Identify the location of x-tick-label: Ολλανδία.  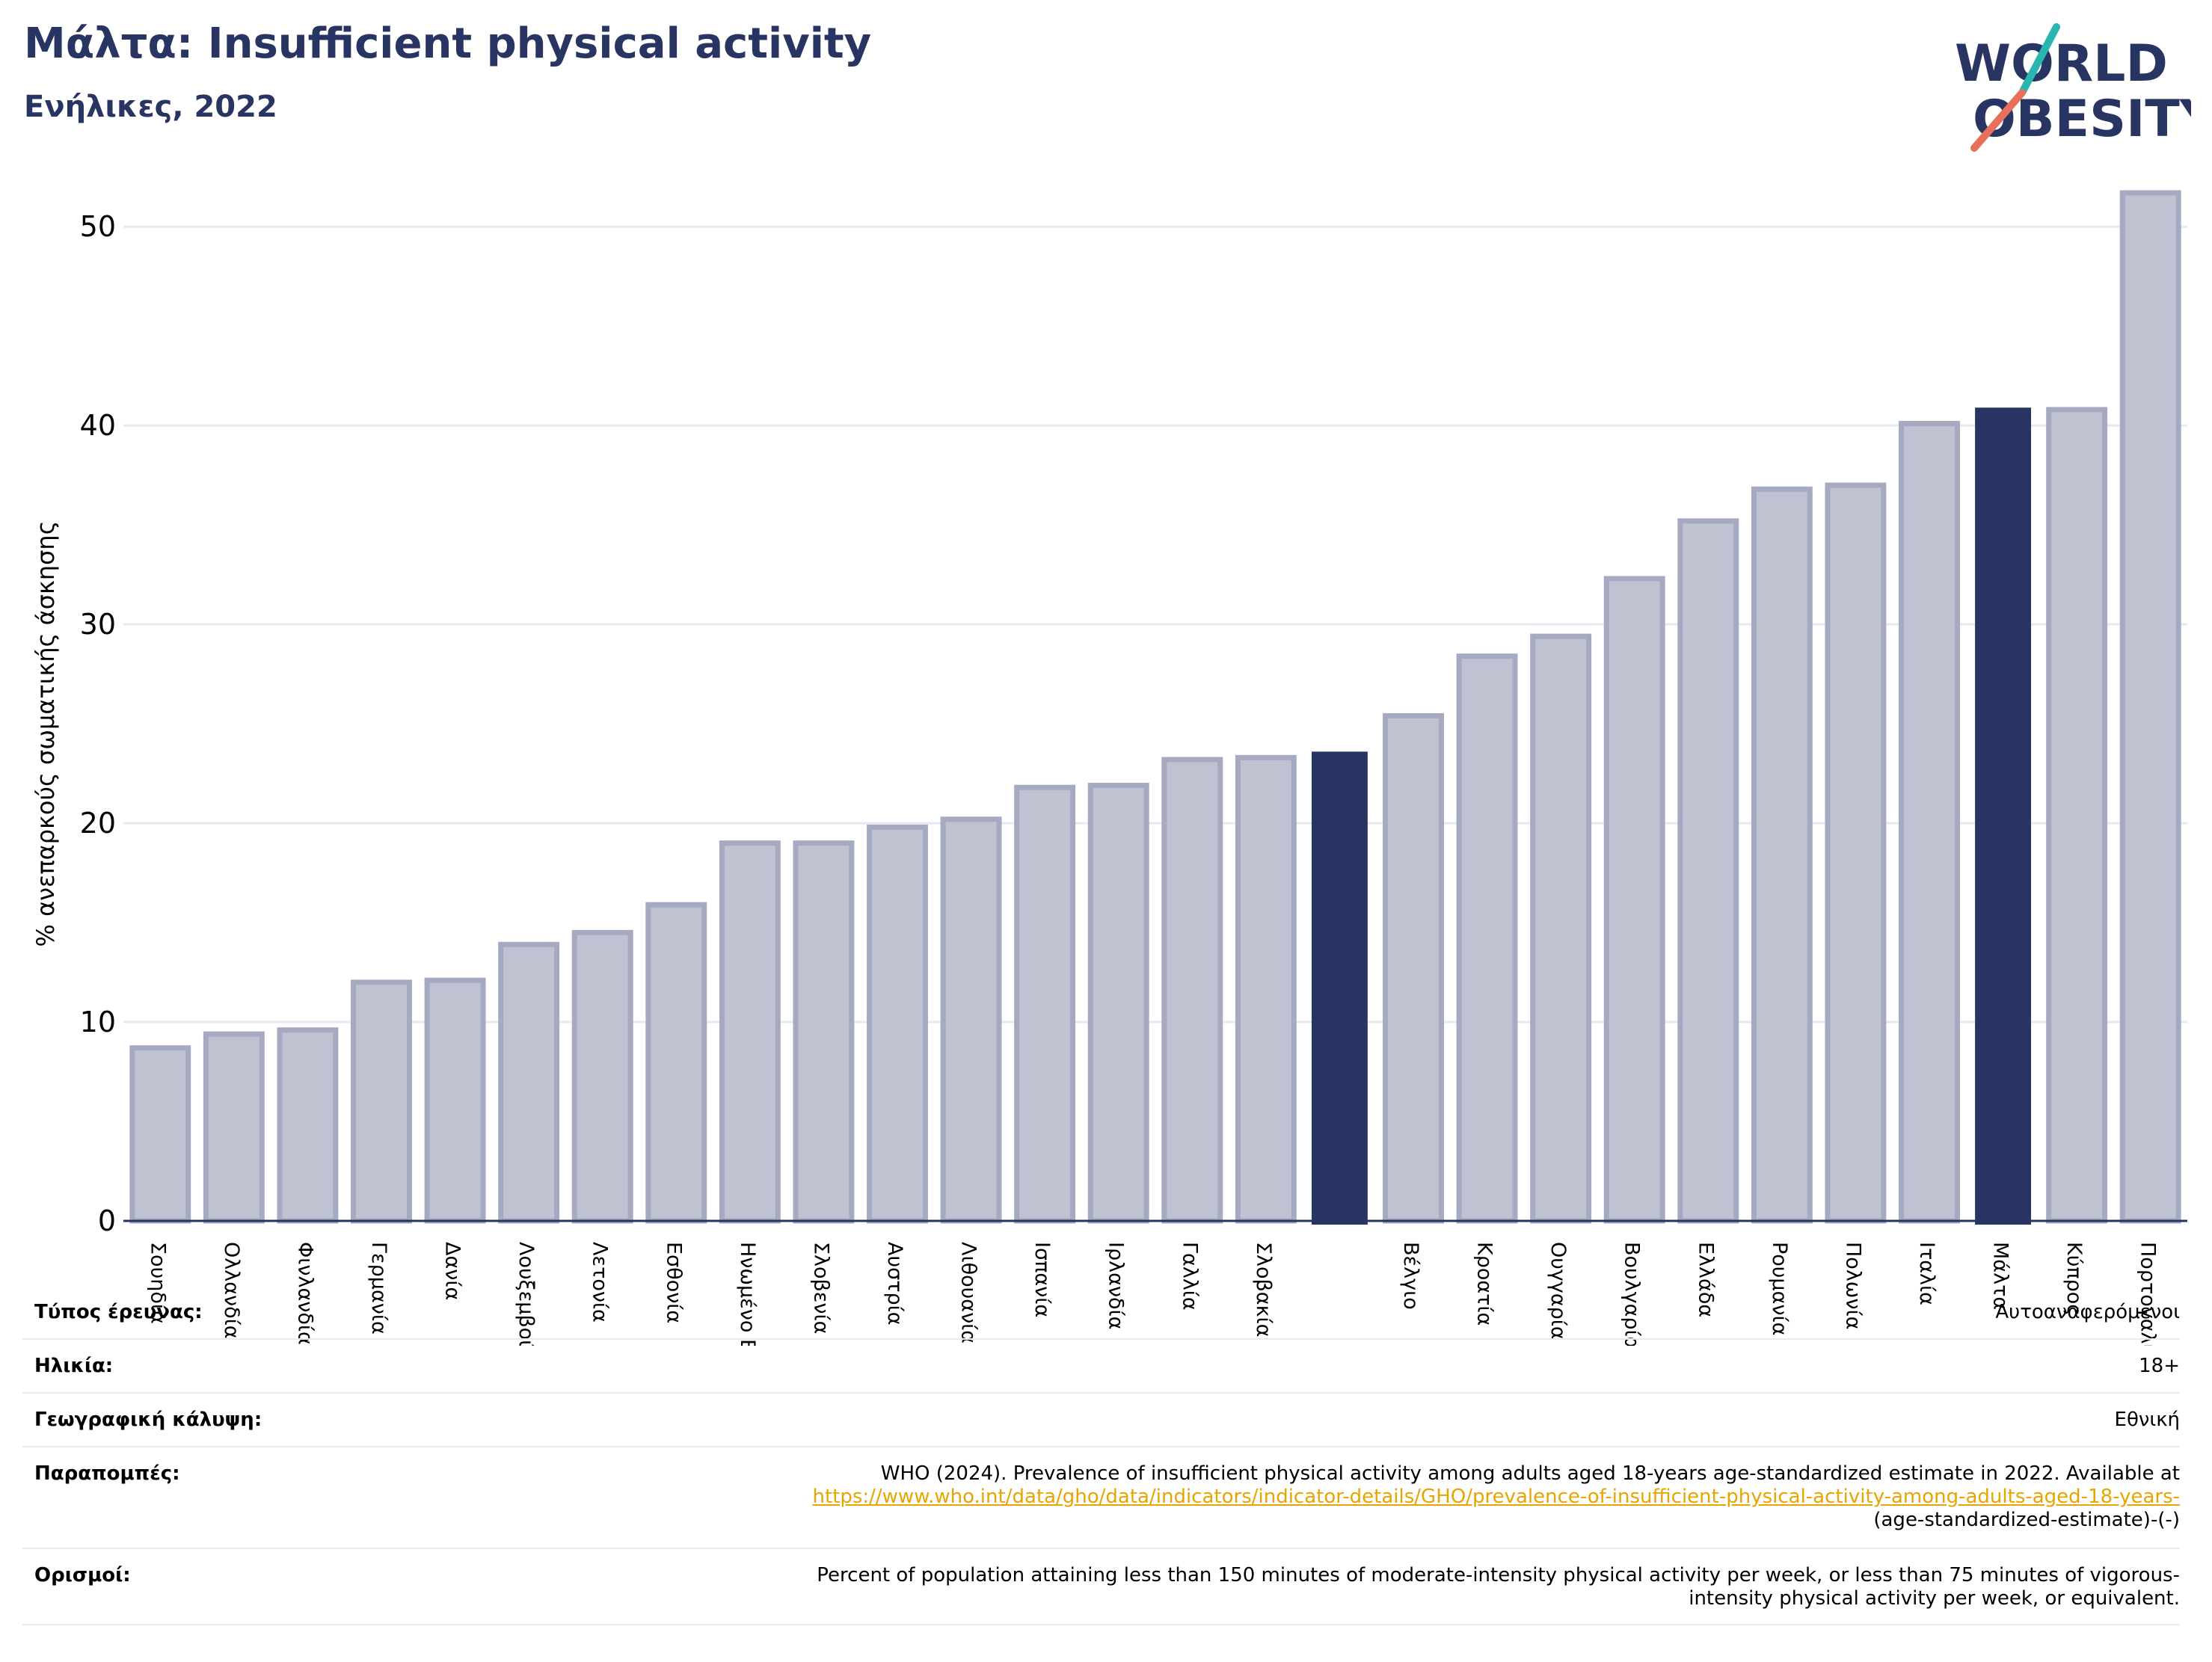
(232, 1290).